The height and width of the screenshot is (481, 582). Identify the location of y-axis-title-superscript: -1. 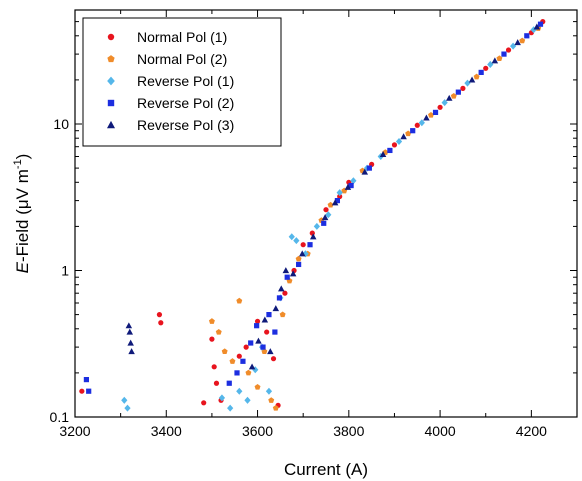
(18, 164).